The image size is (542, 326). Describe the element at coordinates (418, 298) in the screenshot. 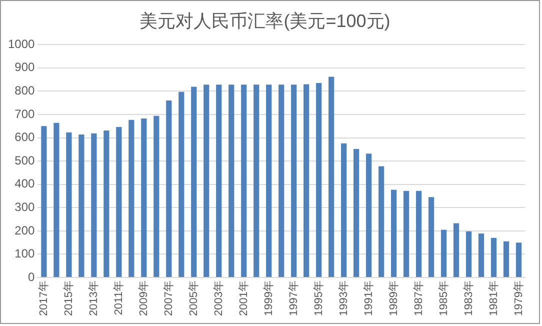

I see `x-tick-label: 1987年` at that location.